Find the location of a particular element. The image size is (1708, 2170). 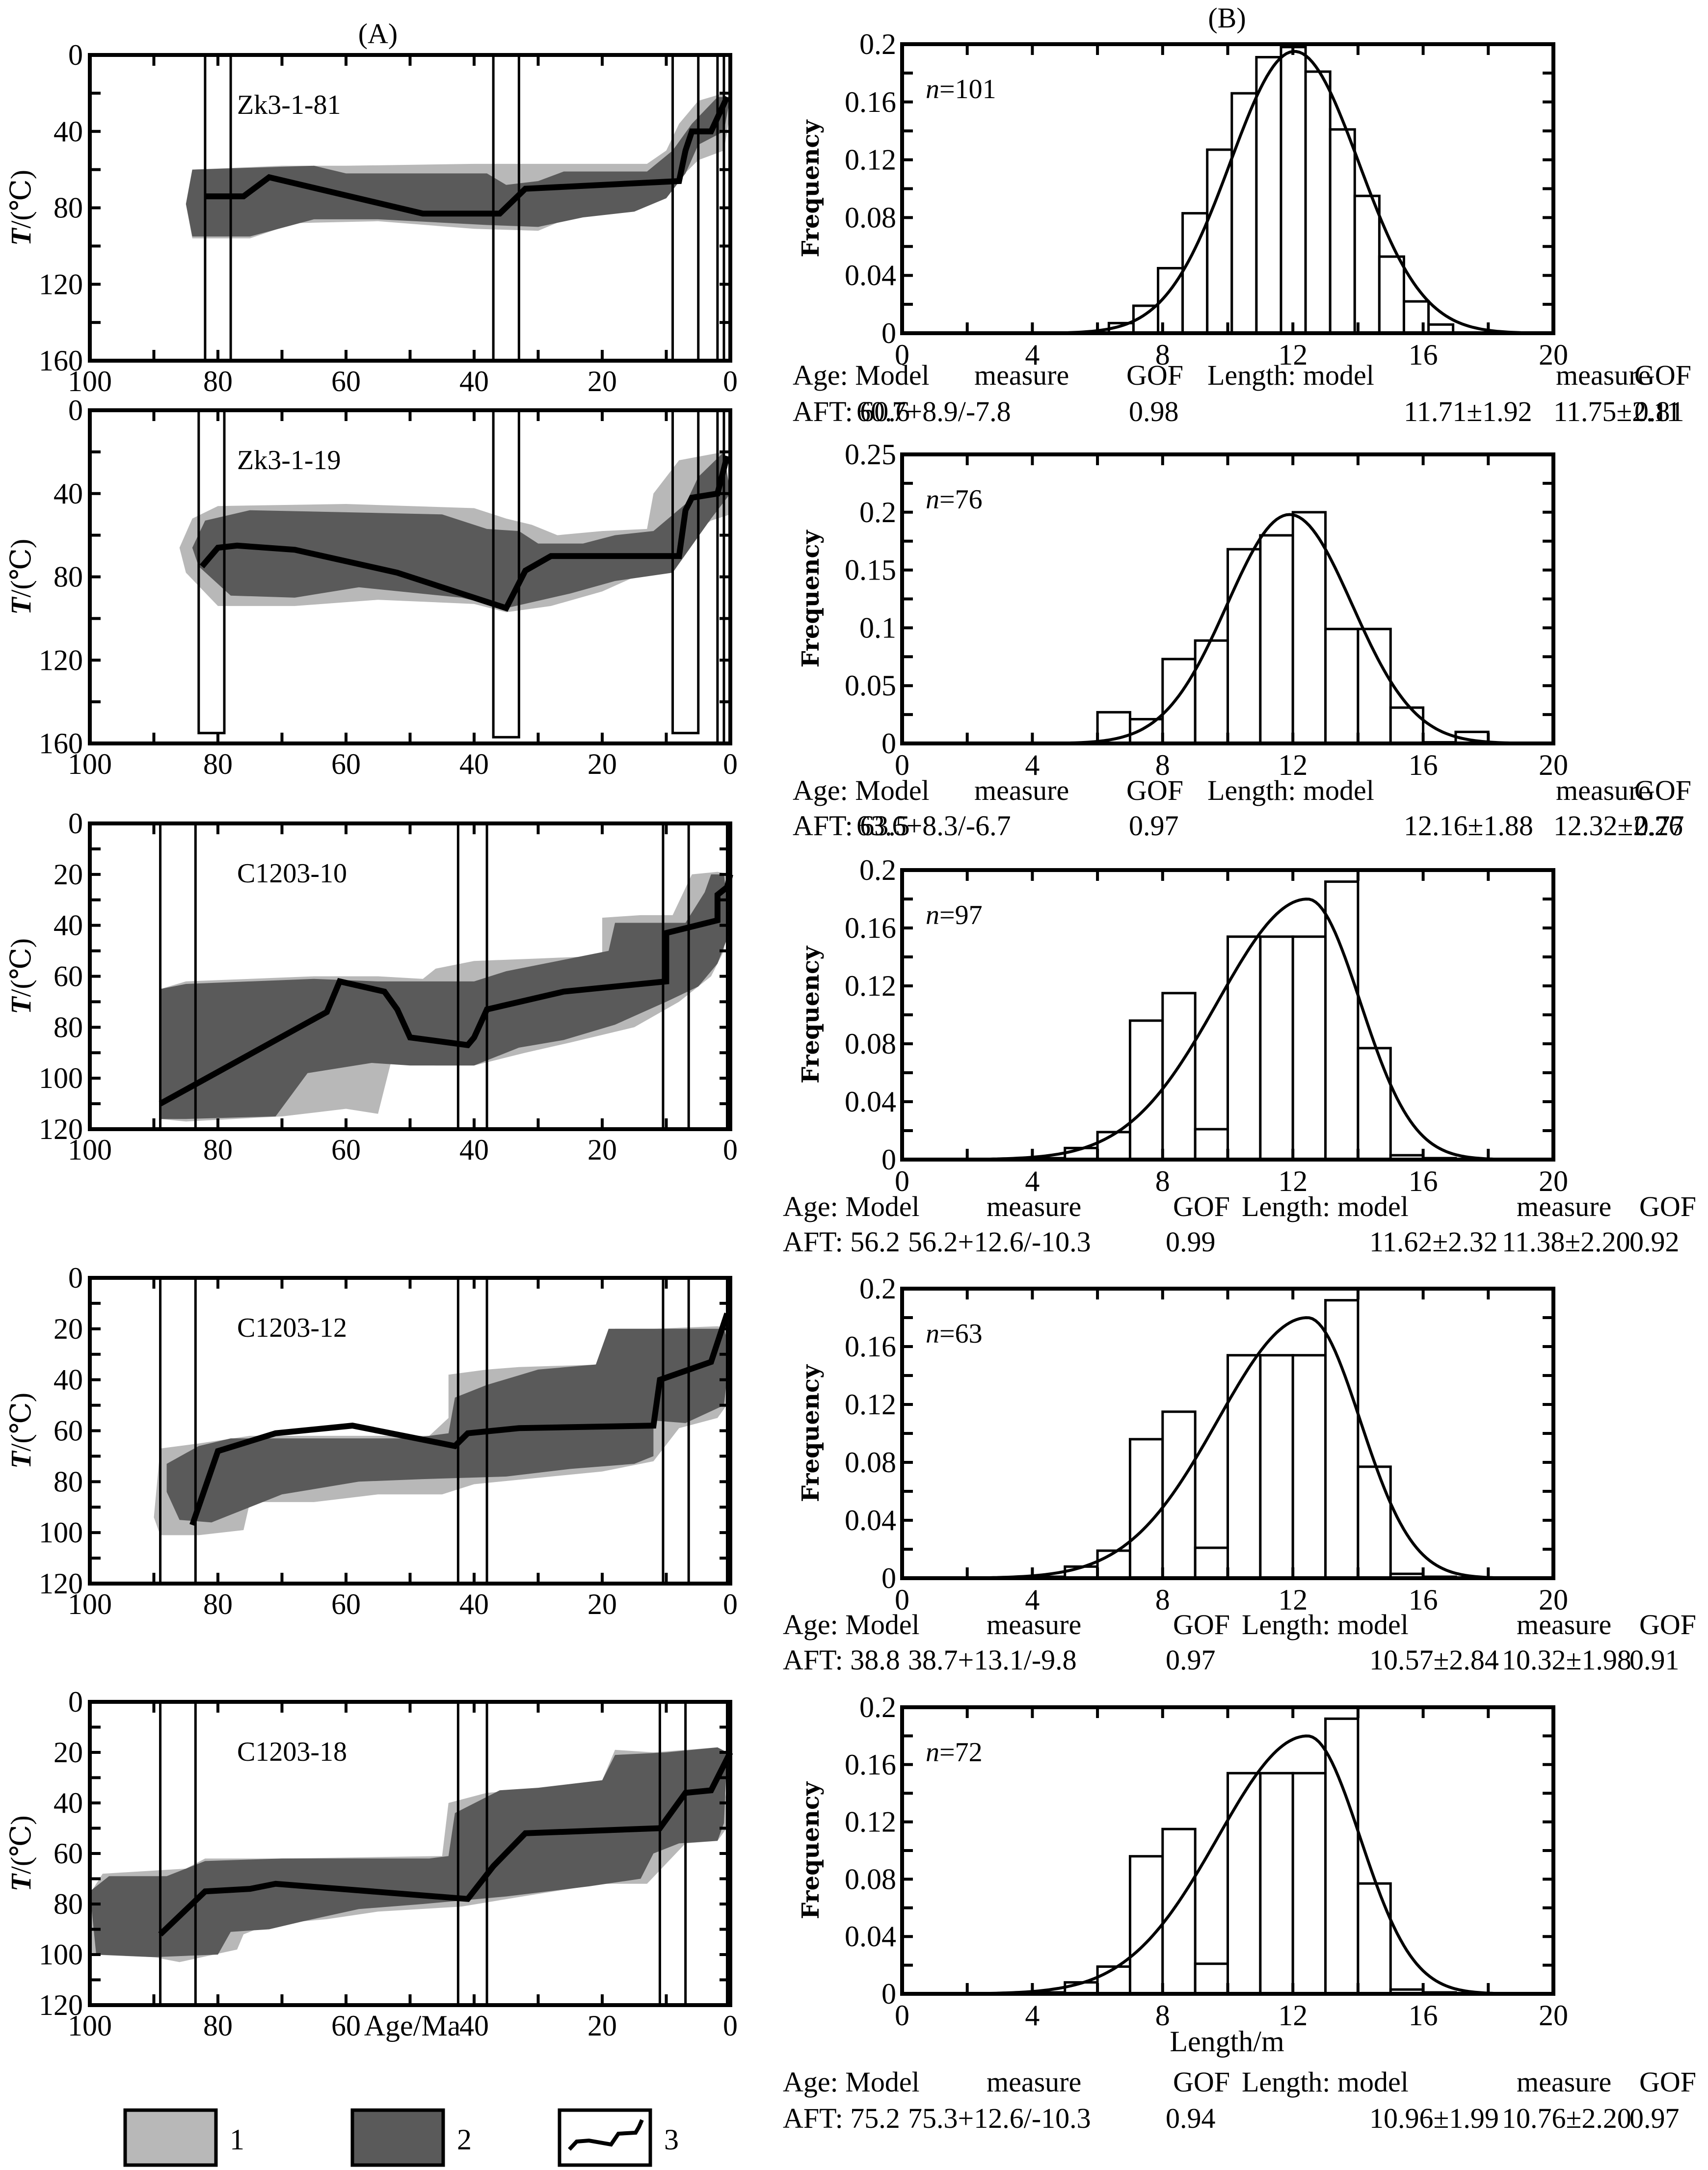

panel-b-title: (B) is located at coordinates (1227, 18).